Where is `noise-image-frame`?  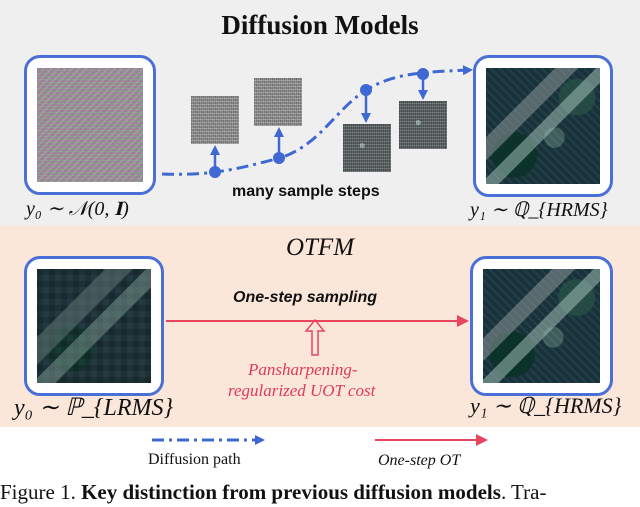 noise-image-frame is located at coordinates (90, 125).